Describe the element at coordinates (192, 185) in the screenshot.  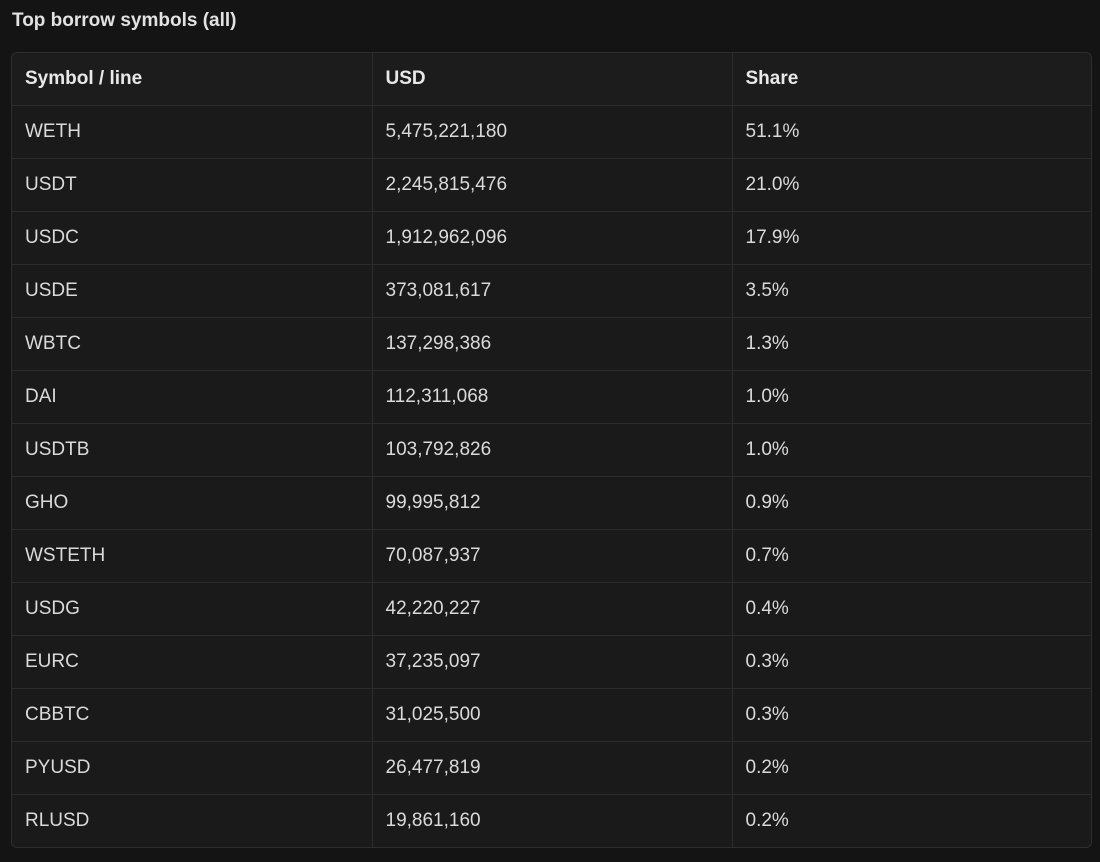
I see `cell-symbol: USDT` at that location.